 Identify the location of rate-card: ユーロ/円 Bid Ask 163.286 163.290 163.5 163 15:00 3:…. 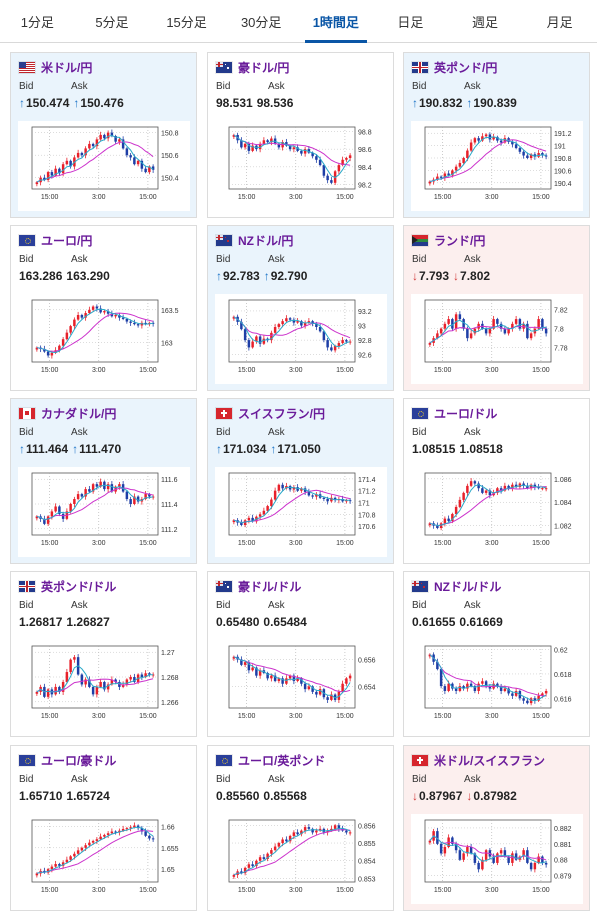
(103, 308).